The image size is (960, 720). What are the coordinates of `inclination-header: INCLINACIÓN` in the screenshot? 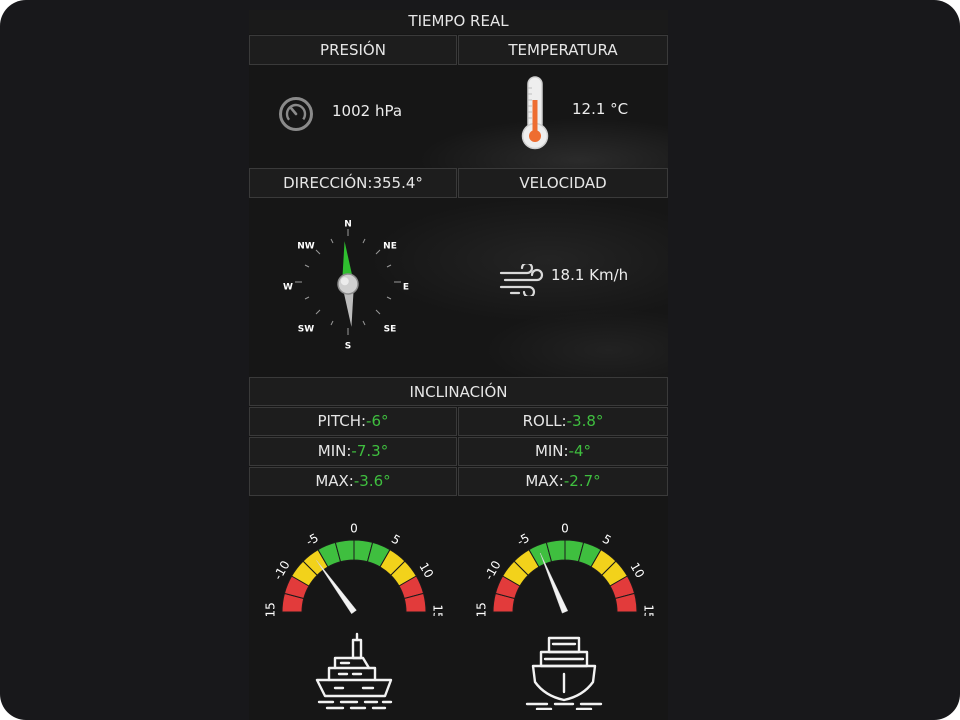 It's located at (458, 391).